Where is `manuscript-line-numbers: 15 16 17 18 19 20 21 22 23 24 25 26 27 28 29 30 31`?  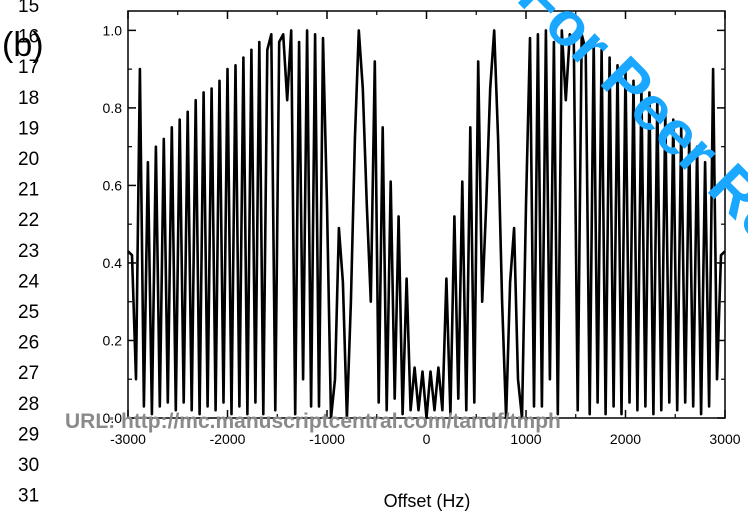 manuscript-line-numbers: 15 16 17 18 19 20 21 22 23 24 25 26 27 28 29 30 31 is located at coordinates (29, 253).